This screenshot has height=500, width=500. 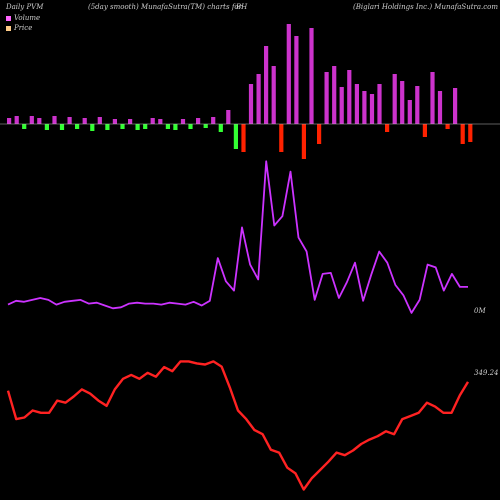 What do you see at coordinates (165, 7) in the screenshot?
I see `chart-title-middle: (5day smooth) MunafaSutra(TM) charts for` at bounding box center [165, 7].